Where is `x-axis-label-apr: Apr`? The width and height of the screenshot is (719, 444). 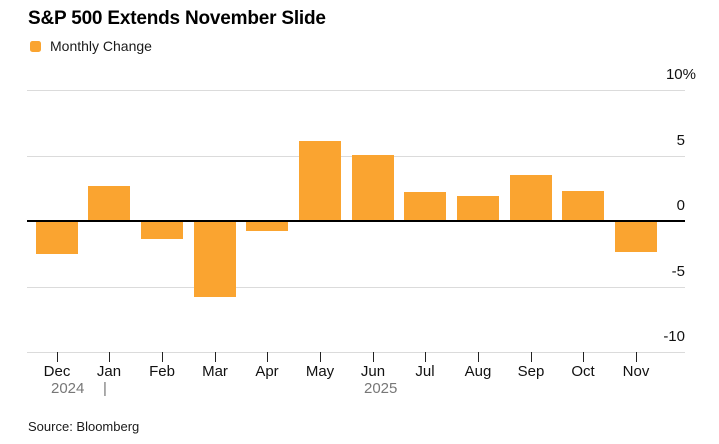
x-axis-label-apr: Apr is located at coordinates (267, 371).